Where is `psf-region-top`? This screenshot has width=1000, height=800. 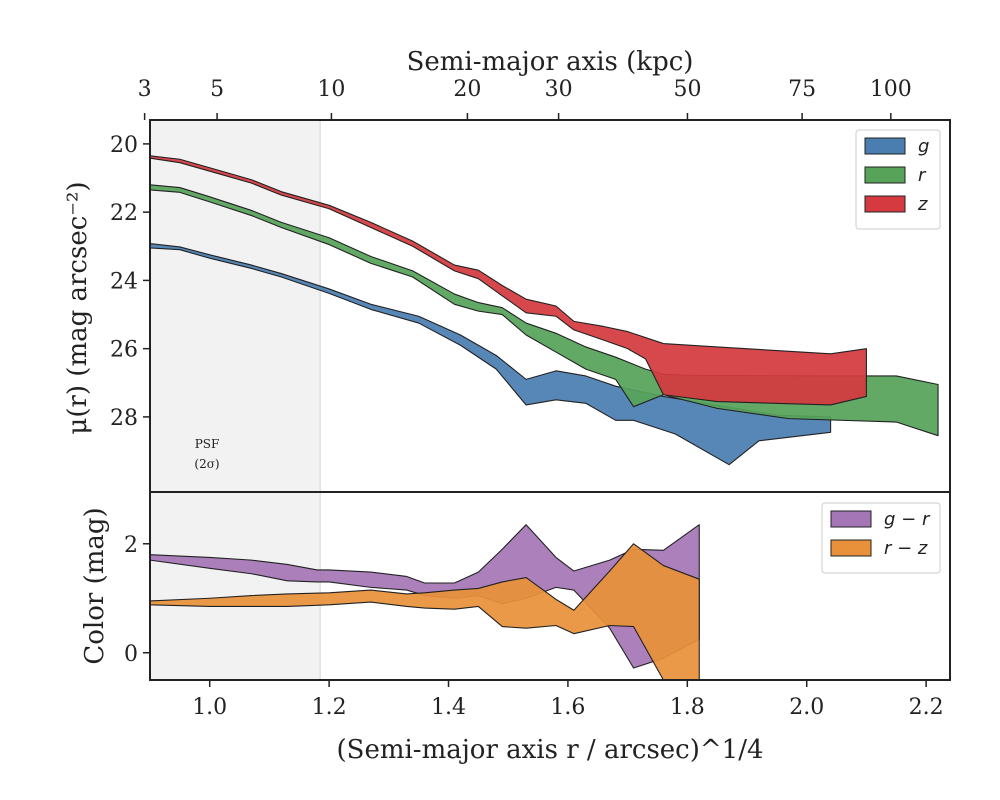
psf-region-top is located at coordinates (235, 306).